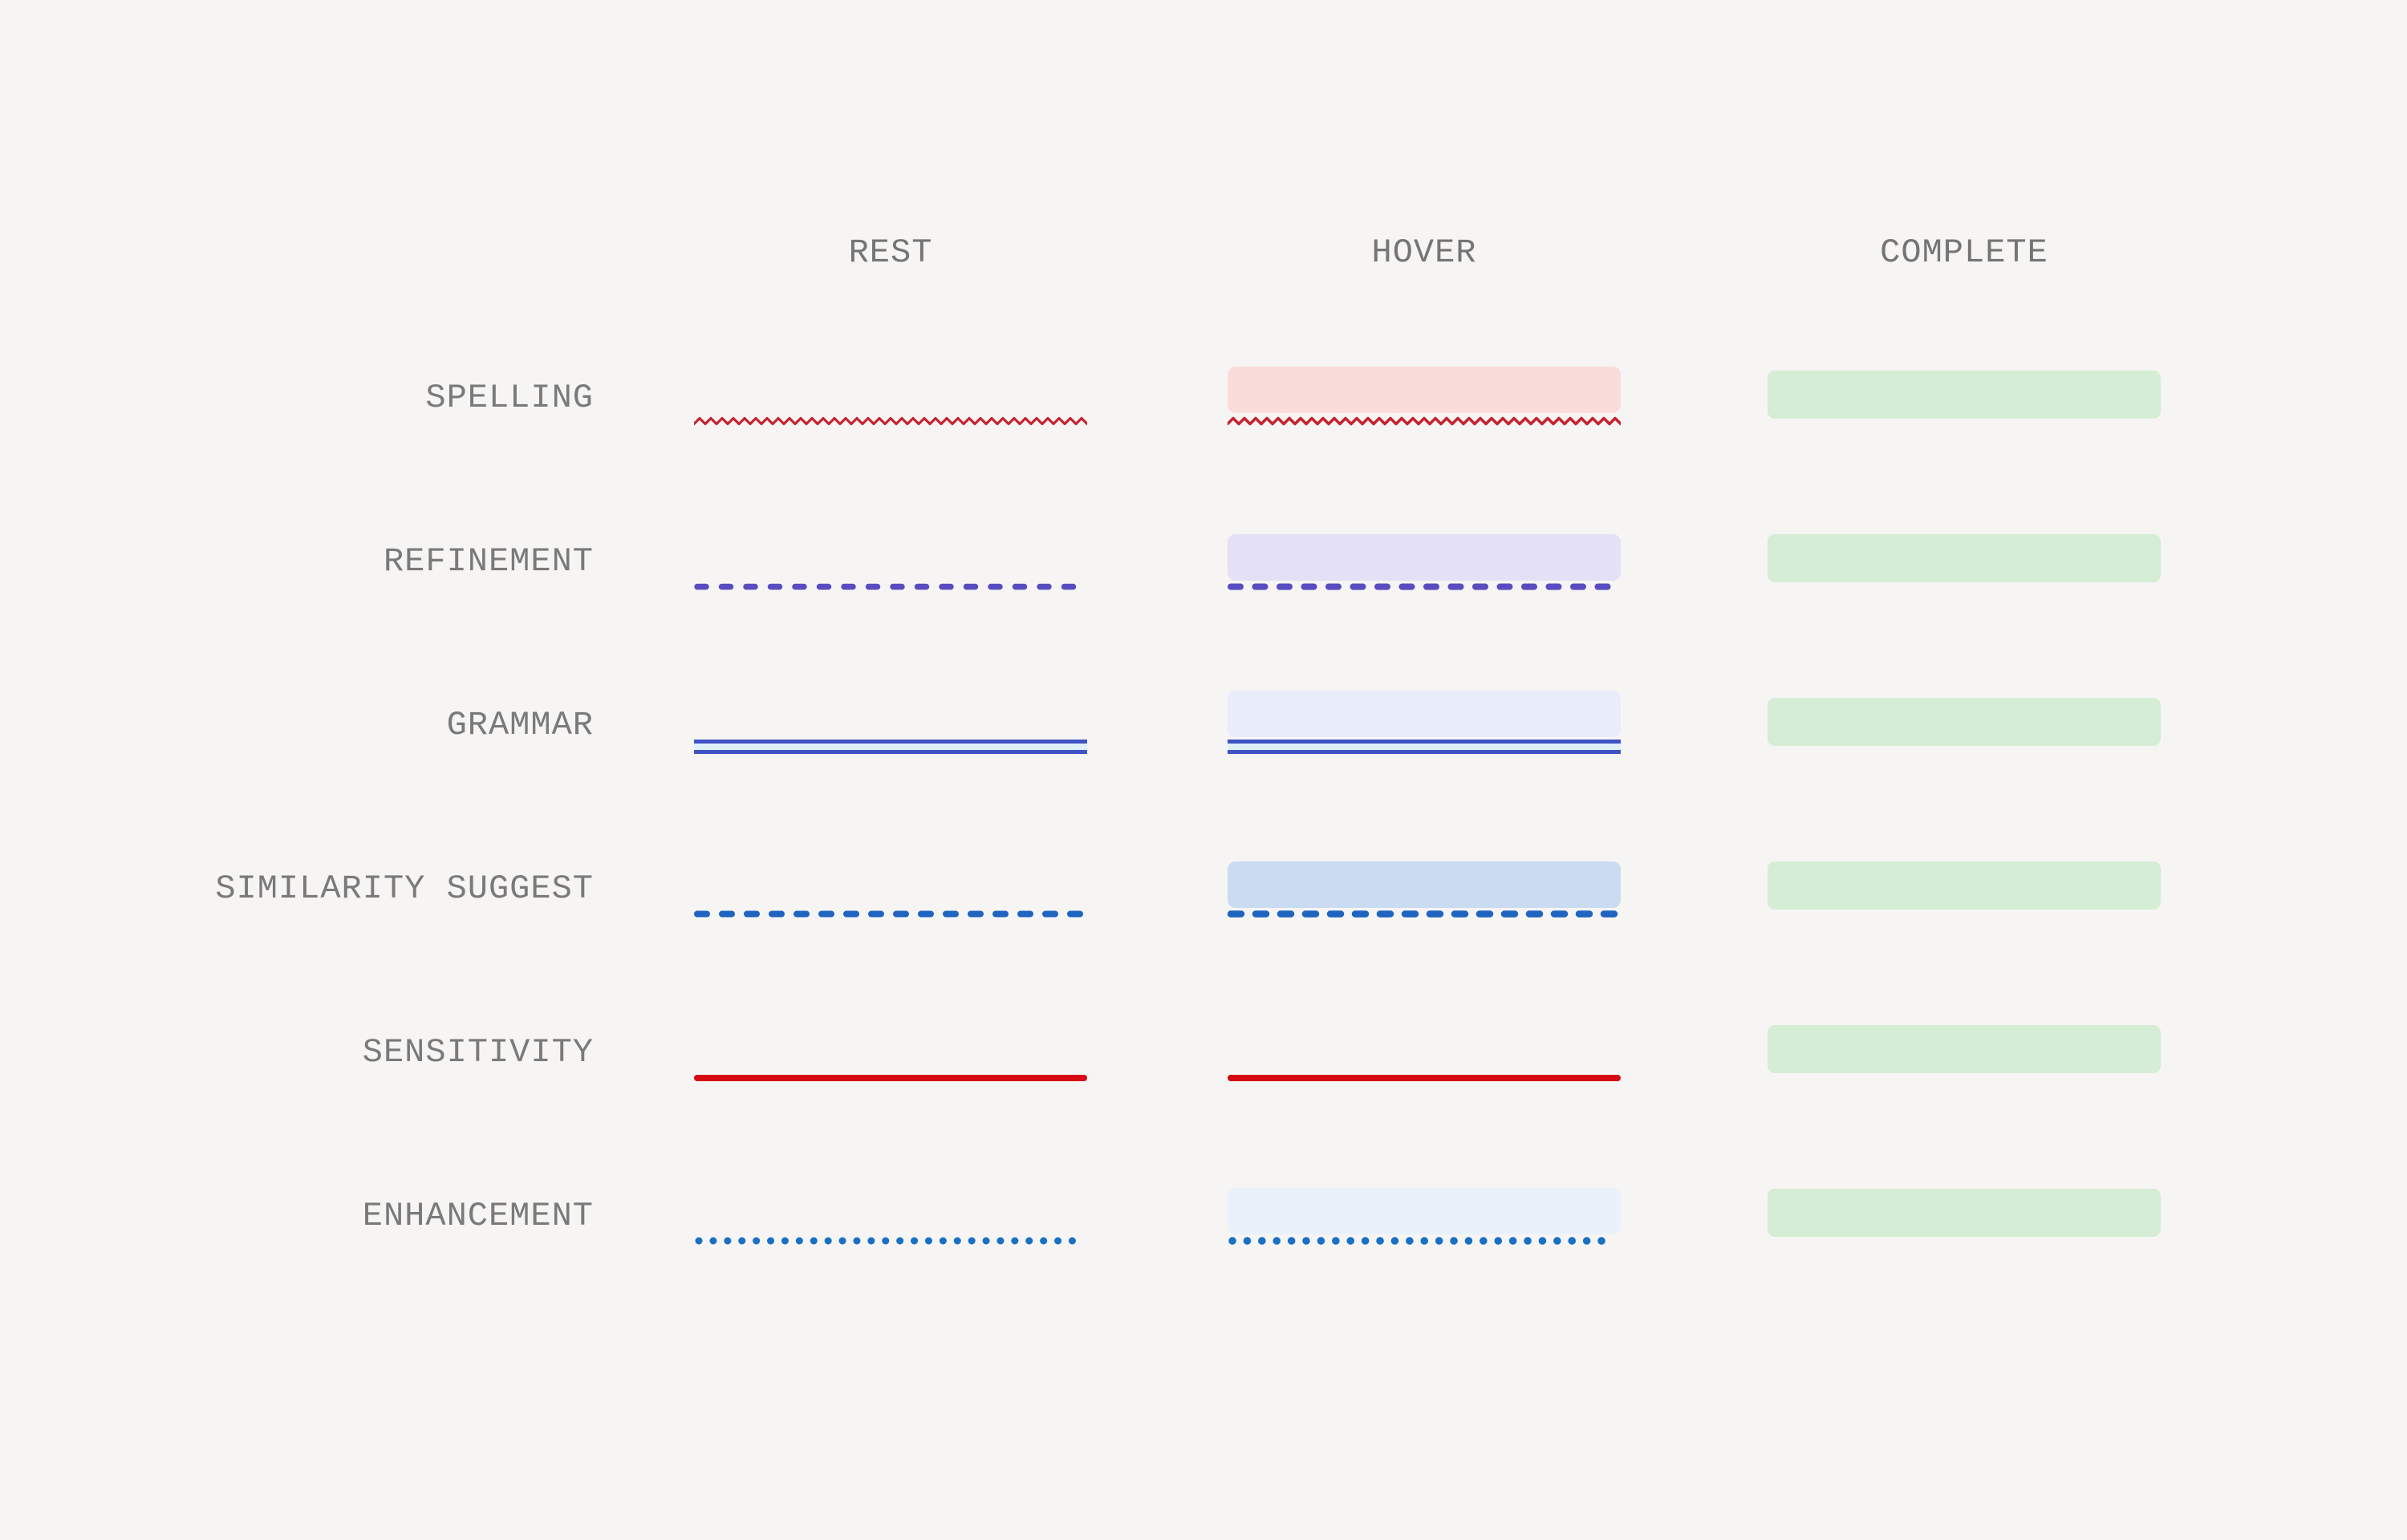 This screenshot has height=1540, width=2407. I want to click on row-grammar: GRAMMAR, so click(1080, 725).